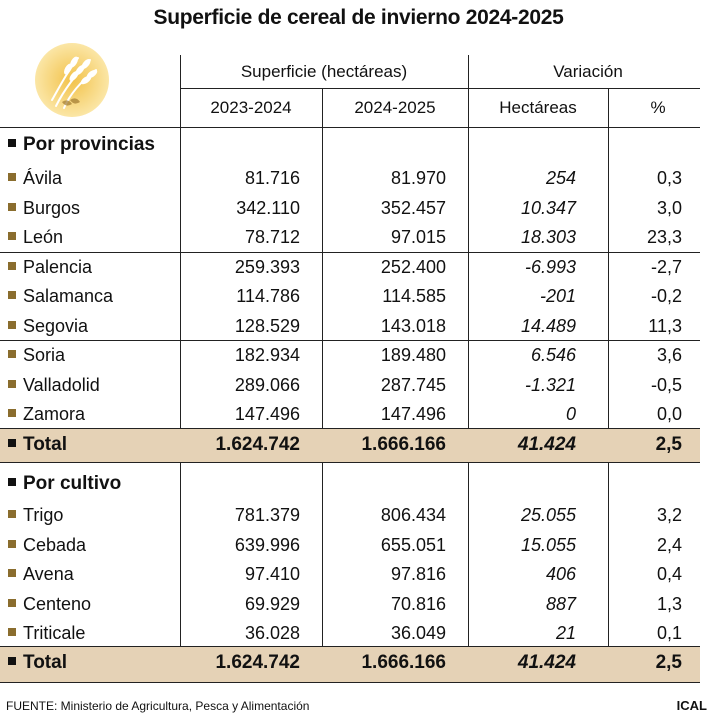  Describe the element at coordinates (418, 237) in the screenshot. I see `cell-2024-2025: 97.015` at that location.